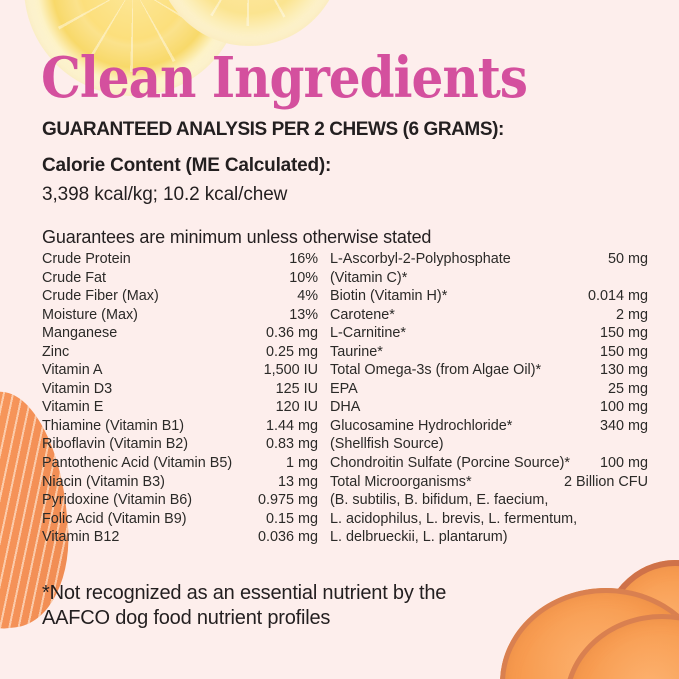 The width and height of the screenshot is (679, 679). I want to click on nutrient-row: L-Ascorbyl-2-Polyphosphate 50 mg, so click(489, 259).